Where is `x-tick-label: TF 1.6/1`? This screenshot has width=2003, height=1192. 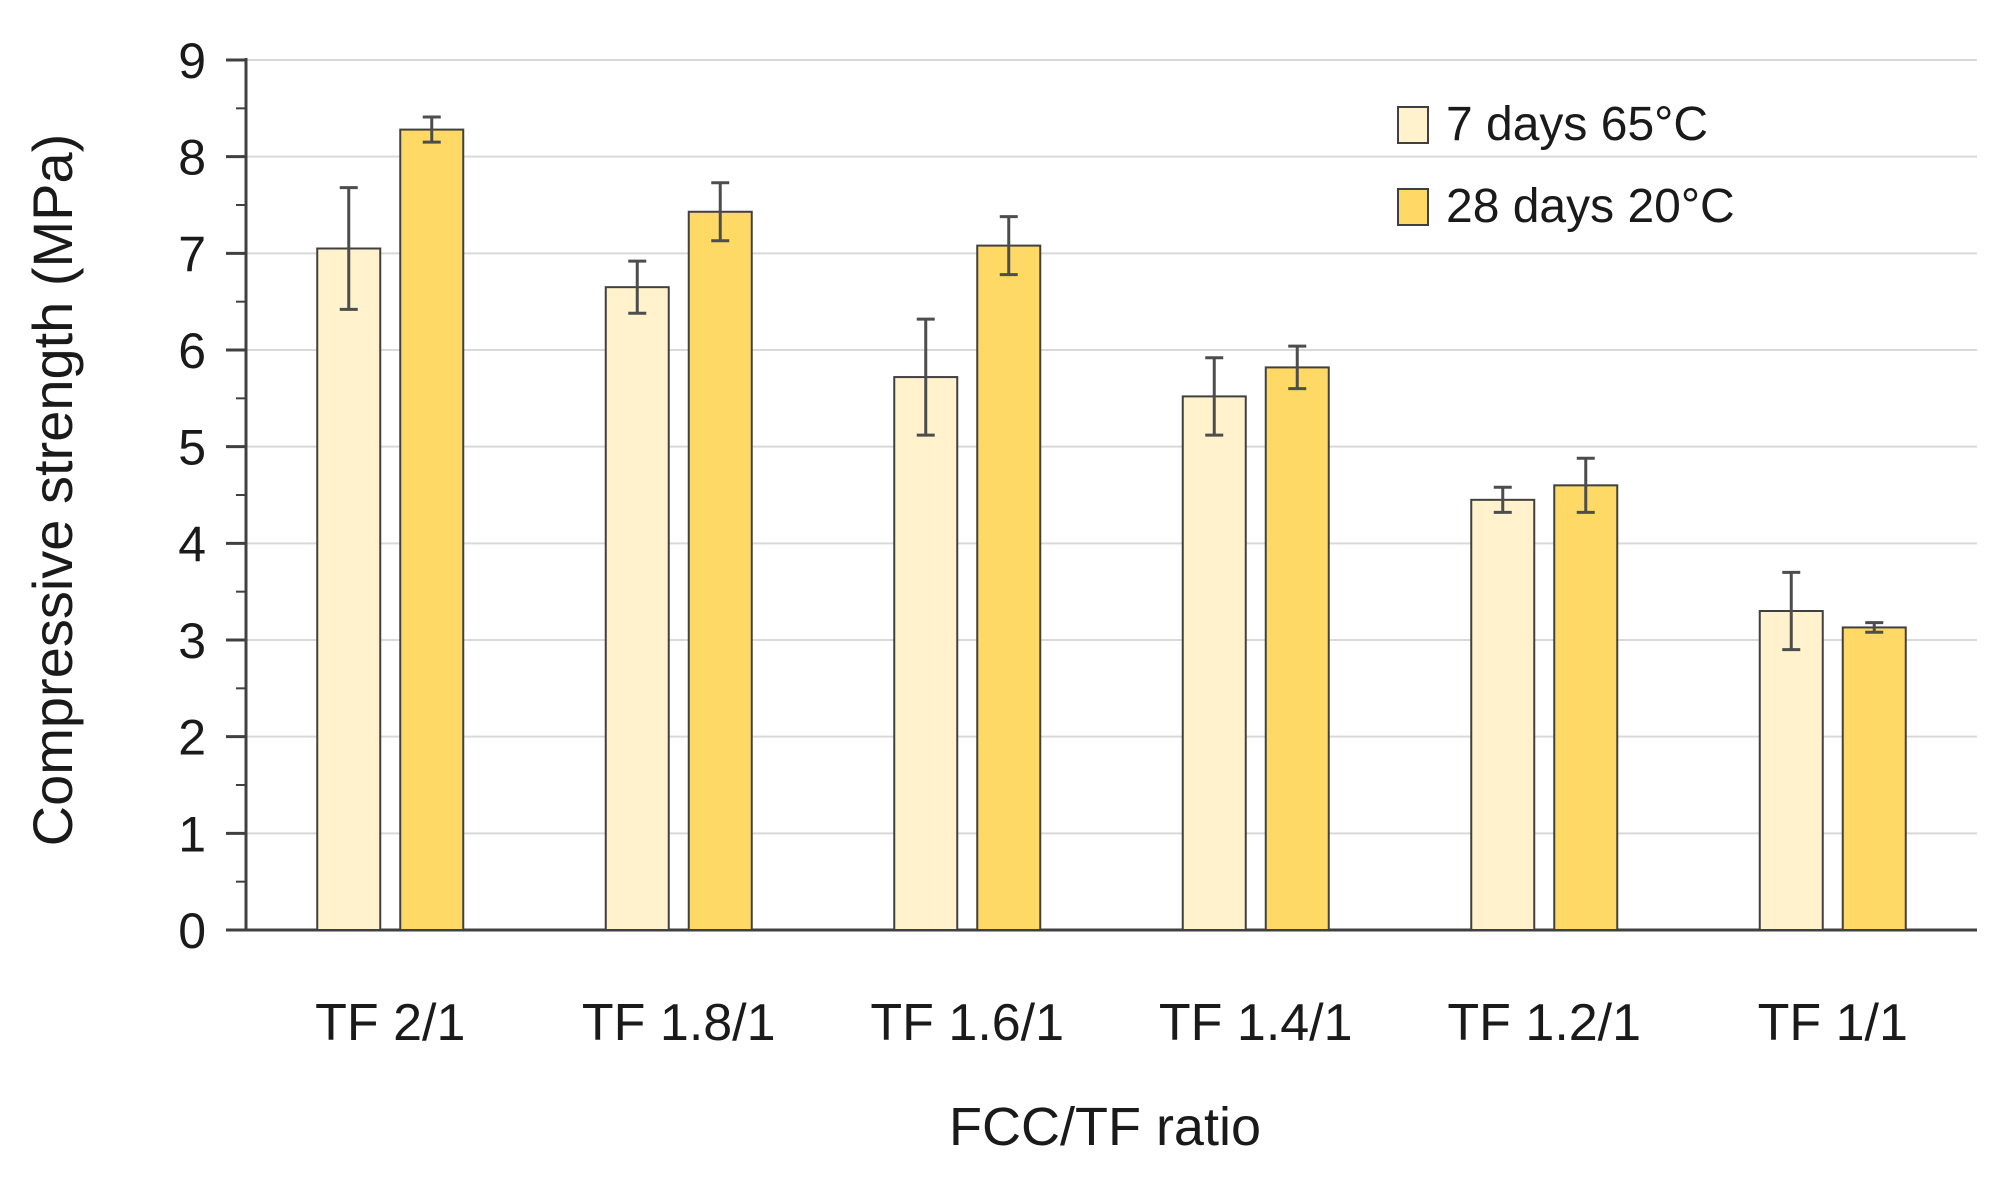
x-tick-label: TF 1.6/1 is located at coordinates (967, 1023).